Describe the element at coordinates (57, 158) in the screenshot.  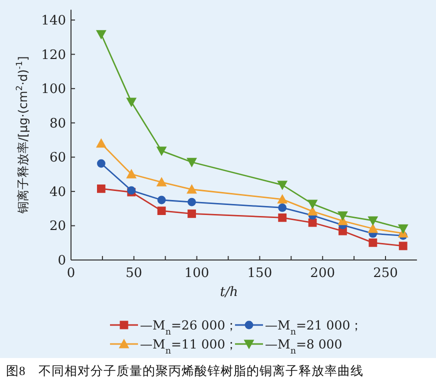
I see `y-tick-label: 60` at that location.